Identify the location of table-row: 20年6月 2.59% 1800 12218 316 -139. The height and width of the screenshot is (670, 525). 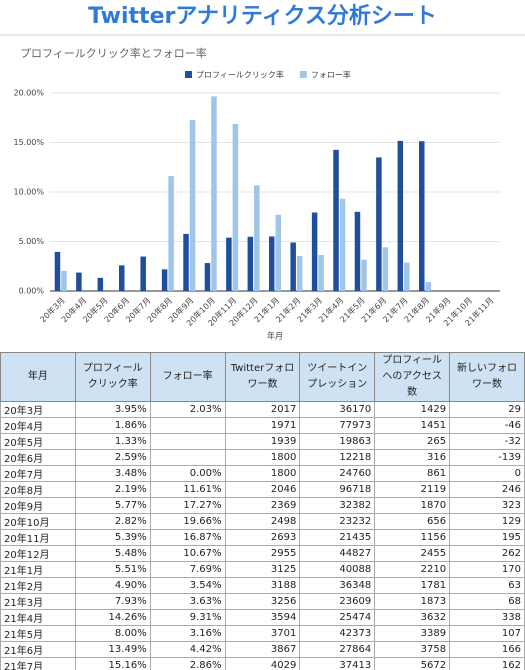
(262, 457).